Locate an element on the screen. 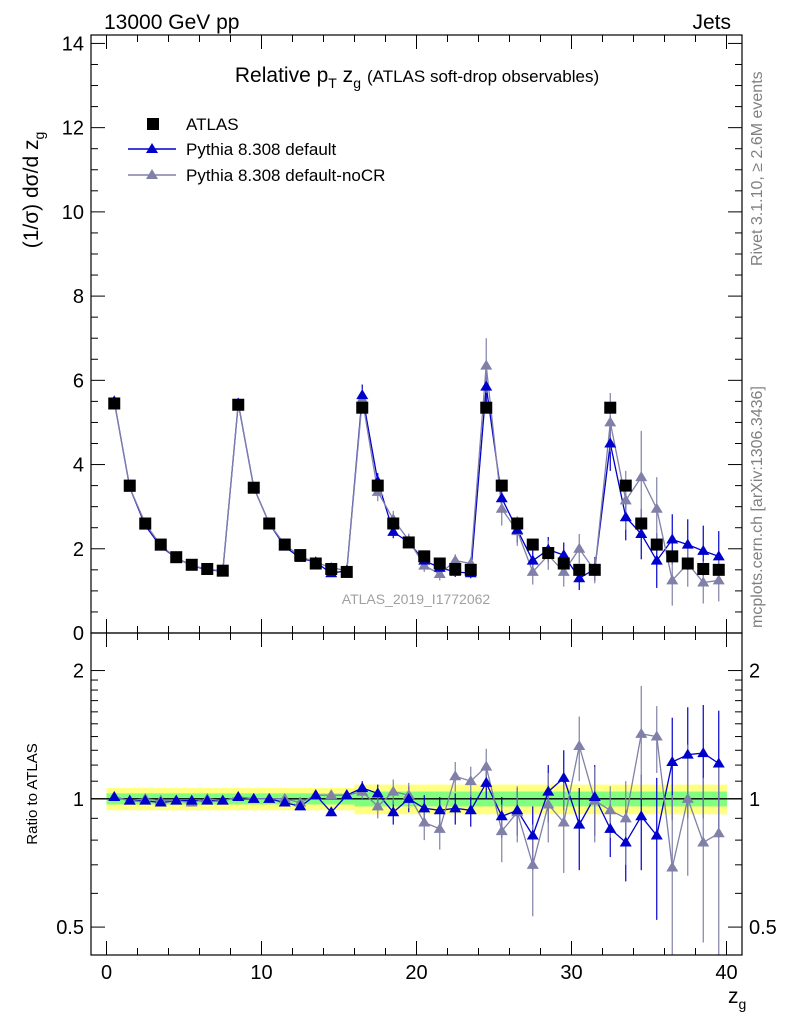 This screenshot has width=786, height=1024. legend-marker-nocr is located at coordinates (152, 174).